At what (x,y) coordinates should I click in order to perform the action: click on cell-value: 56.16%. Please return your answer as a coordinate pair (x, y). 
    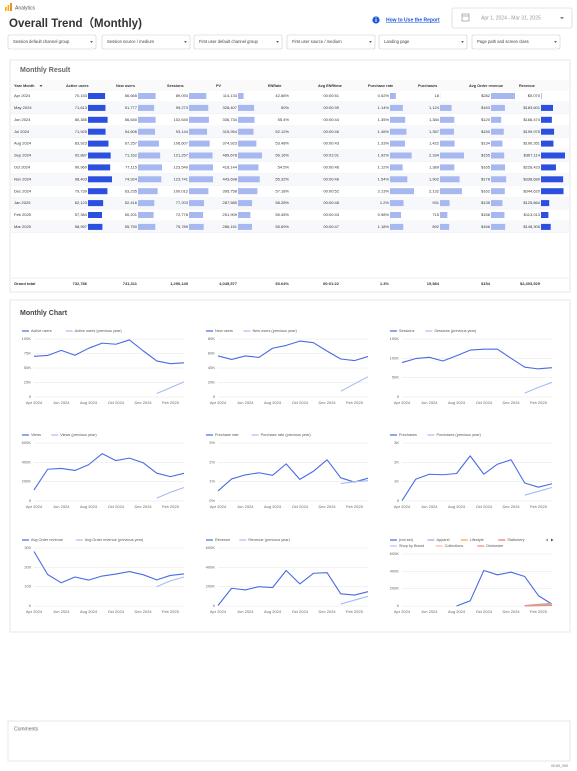
    Looking at the image, I should click on (282, 155).